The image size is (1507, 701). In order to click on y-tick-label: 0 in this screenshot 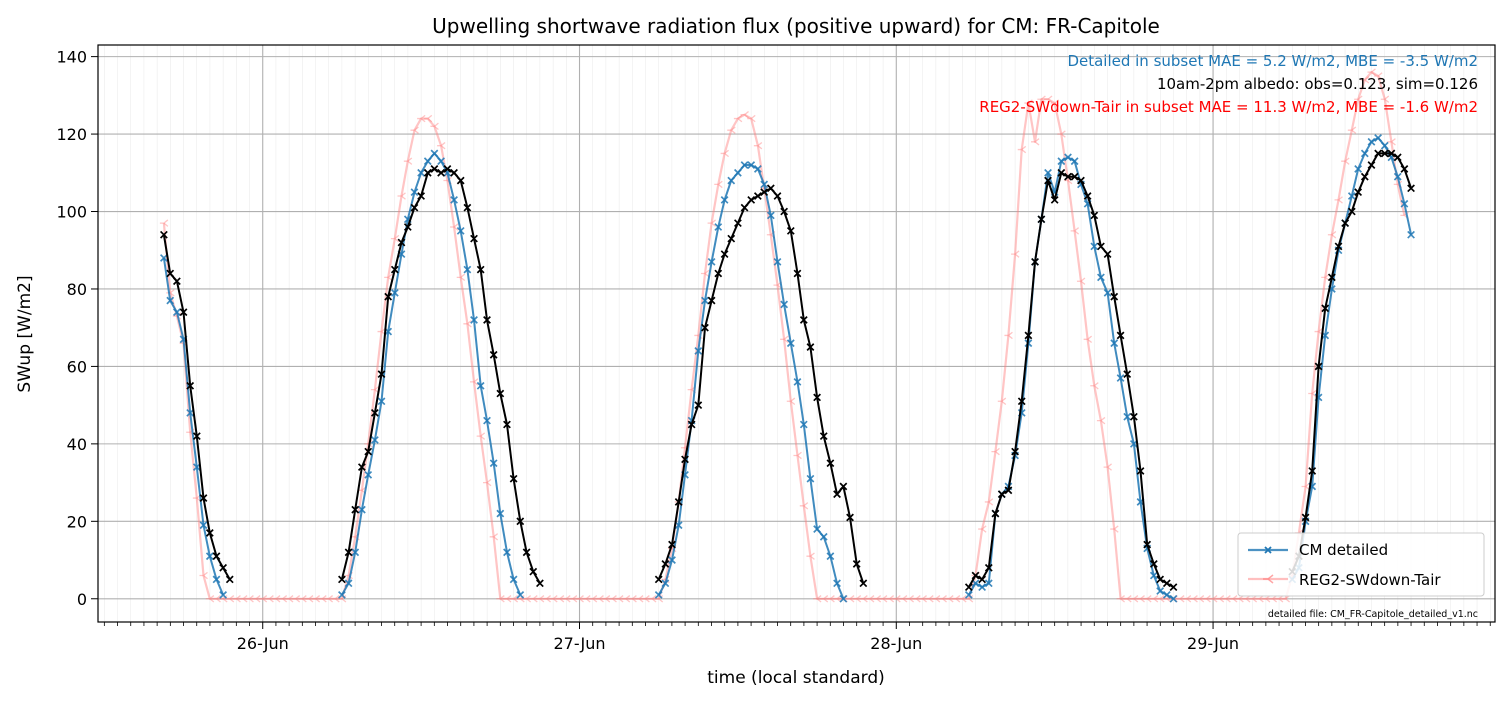, I will do `click(82, 599)`.